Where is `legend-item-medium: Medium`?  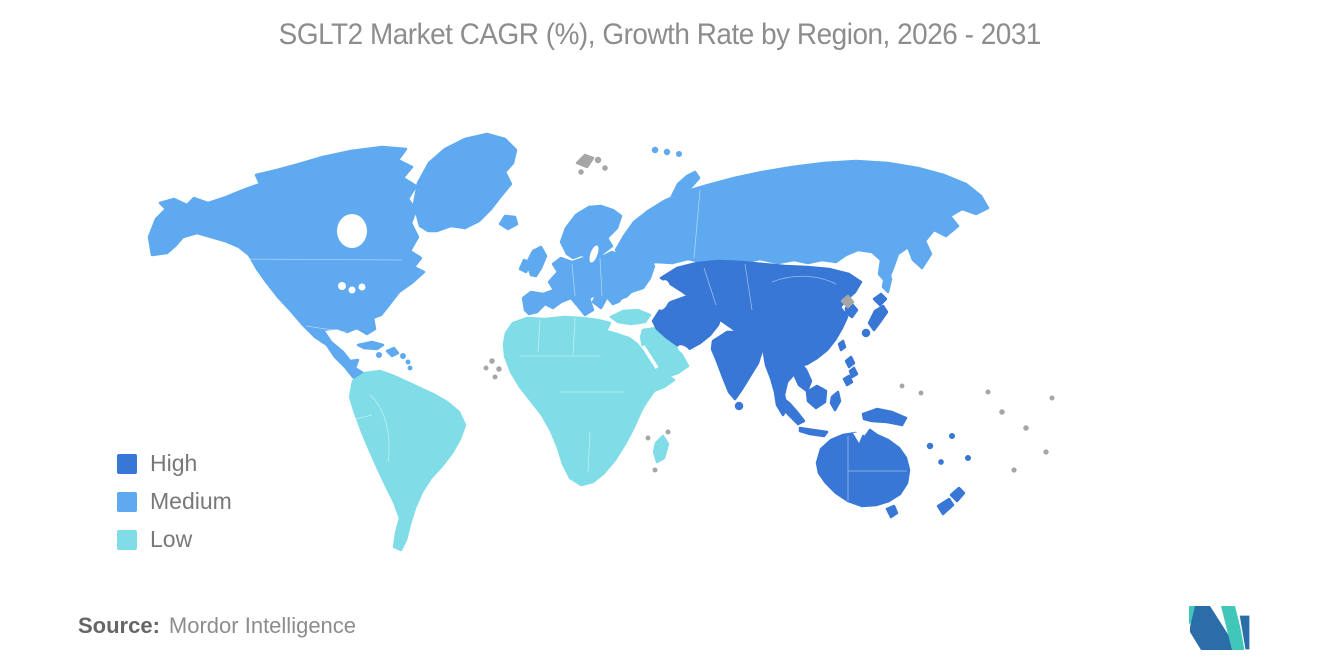
legend-item-medium: Medium is located at coordinates (174, 501).